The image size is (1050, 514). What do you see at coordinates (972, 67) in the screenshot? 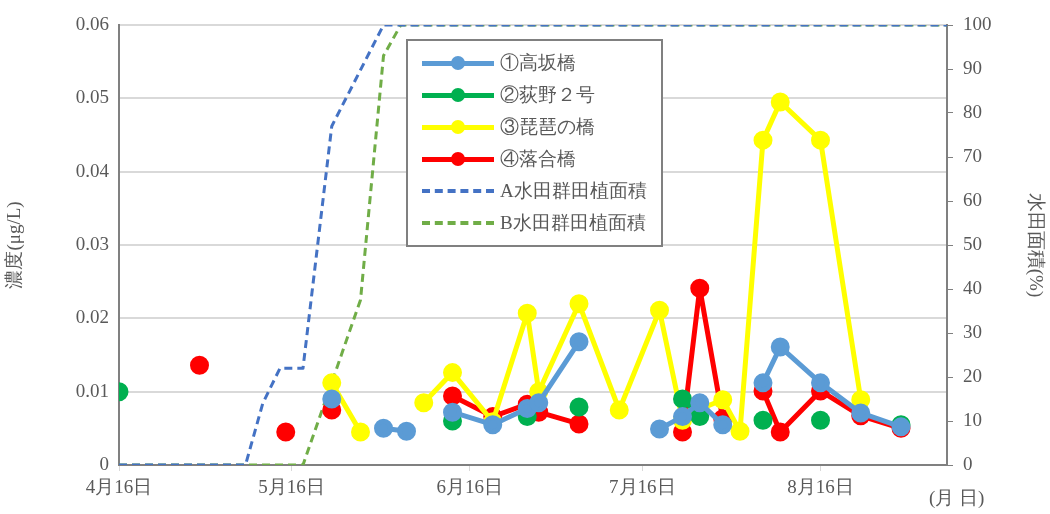
I see `y2-tick-label: 90` at bounding box center [972, 67].